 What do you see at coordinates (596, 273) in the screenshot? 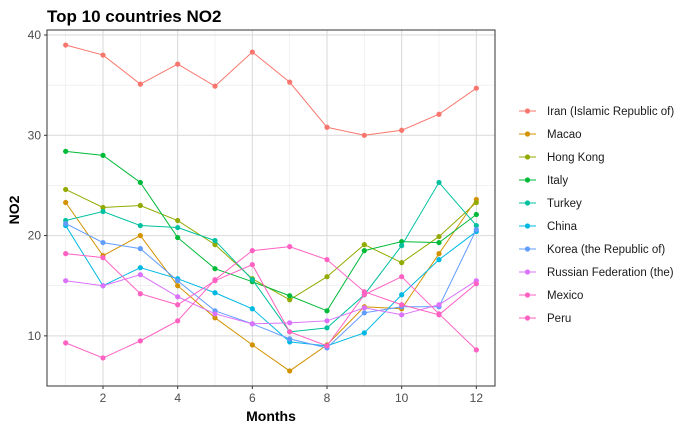
I see `legend-item: Russian Federation (the)` at bounding box center [596, 273].